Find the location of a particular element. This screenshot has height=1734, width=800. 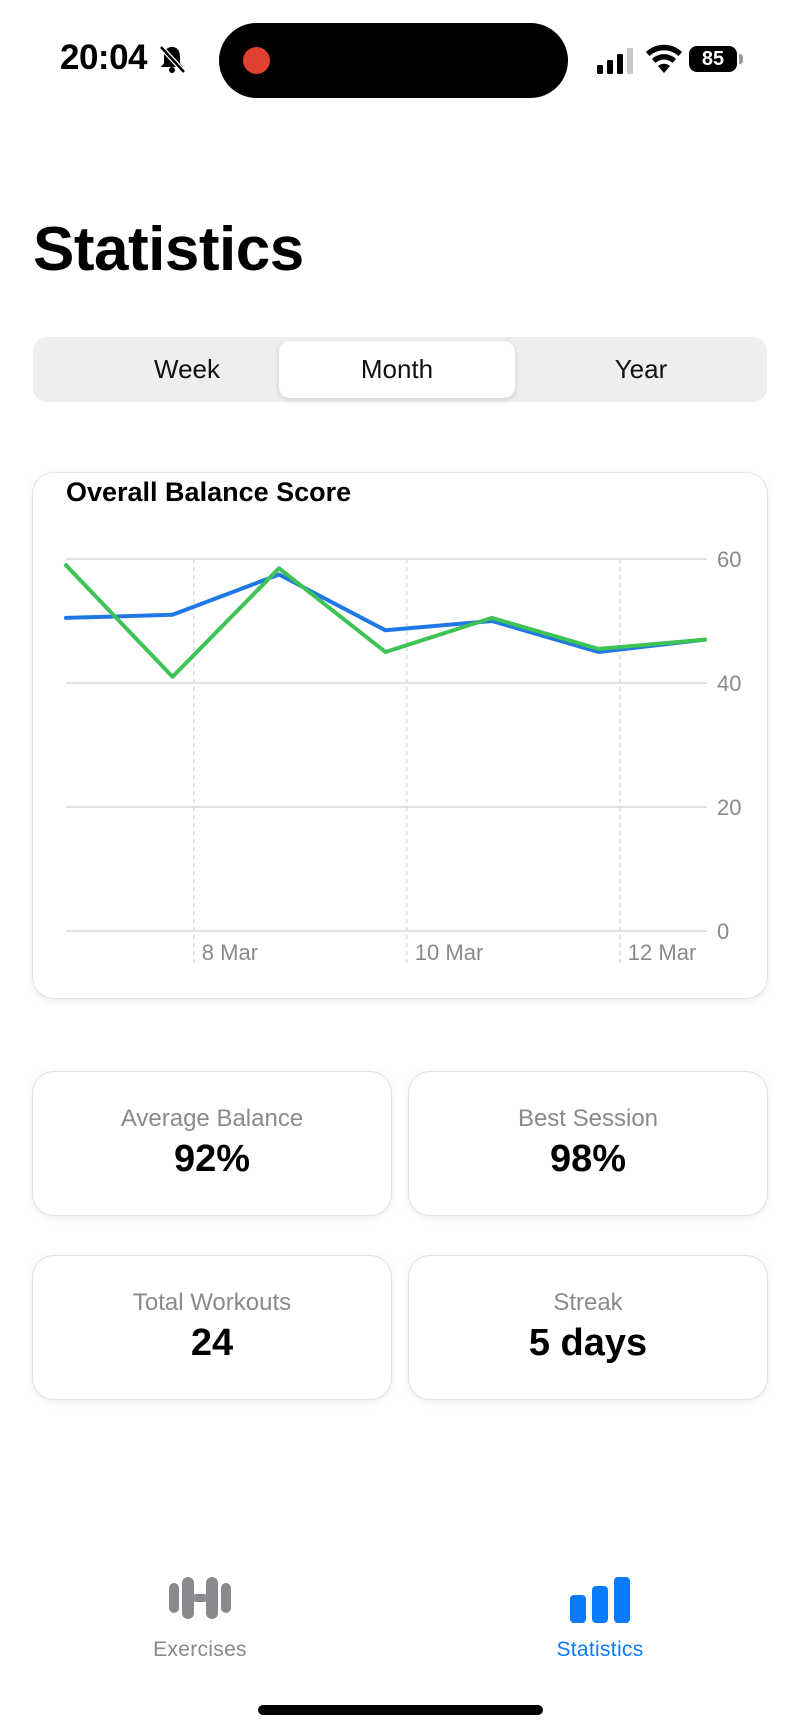

stat-card-total-workouts: Total Workouts 24 is located at coordinates (212, 1327).